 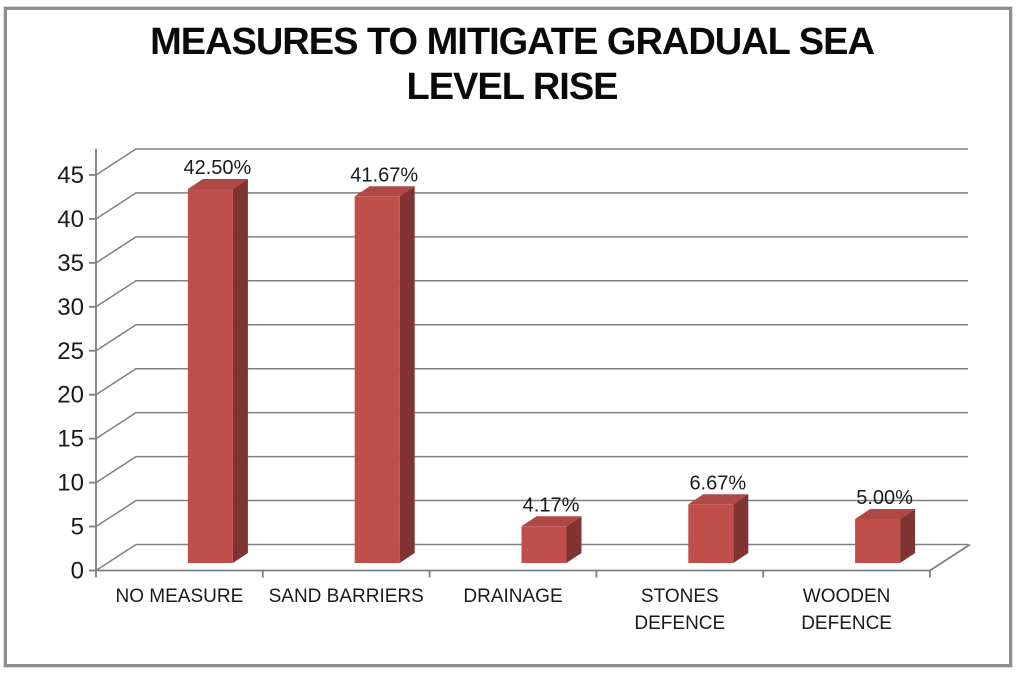 I want to click on y-tick-label: 30, so click(x=70, y=307).